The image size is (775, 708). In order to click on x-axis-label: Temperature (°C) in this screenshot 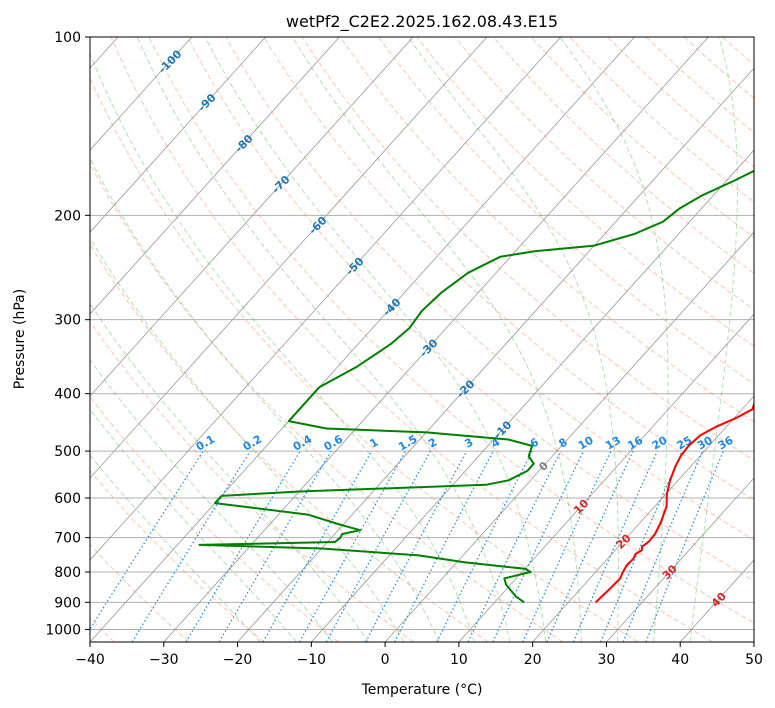, I will do `click(422, 690)`.